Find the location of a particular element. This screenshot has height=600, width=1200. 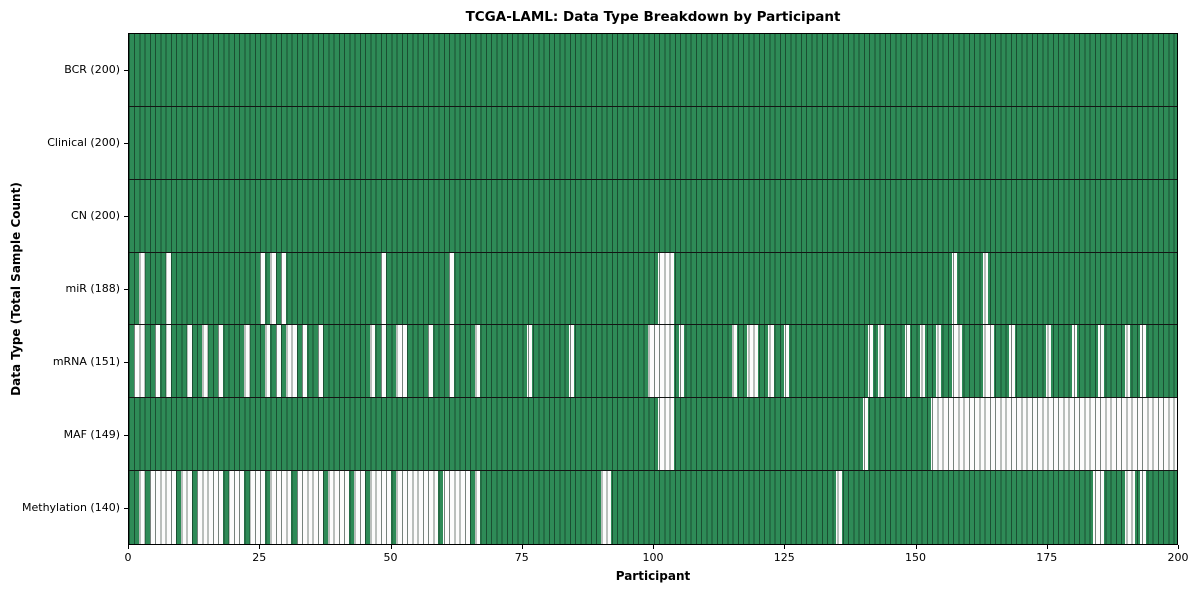

heatmap-row-cn is located at coordinates (653, 216).